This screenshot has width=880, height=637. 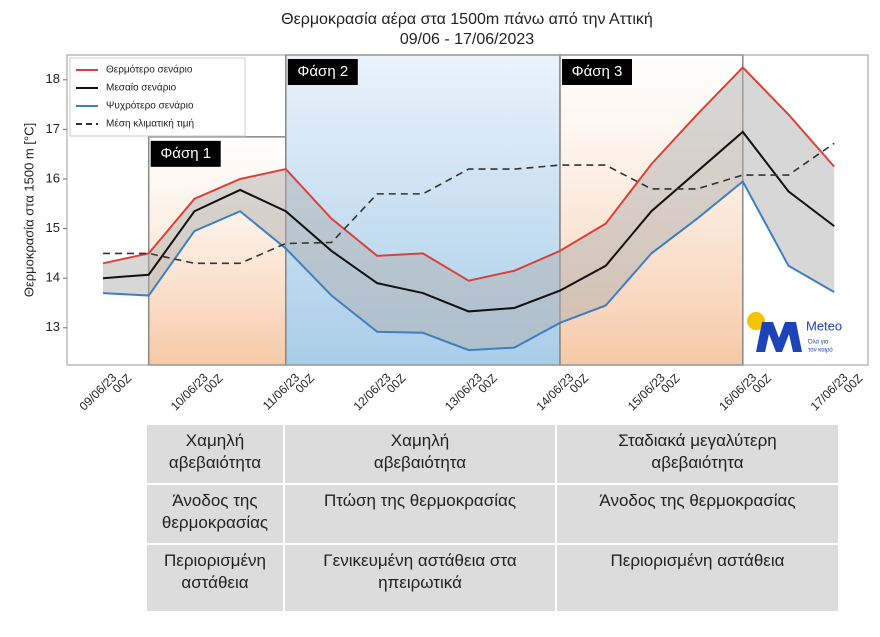 What do you see at coordinates (150, 124) in the screenshot?
I see `legend-label: Μέση κλιματική τιμή` at bounding box center [150, 124].